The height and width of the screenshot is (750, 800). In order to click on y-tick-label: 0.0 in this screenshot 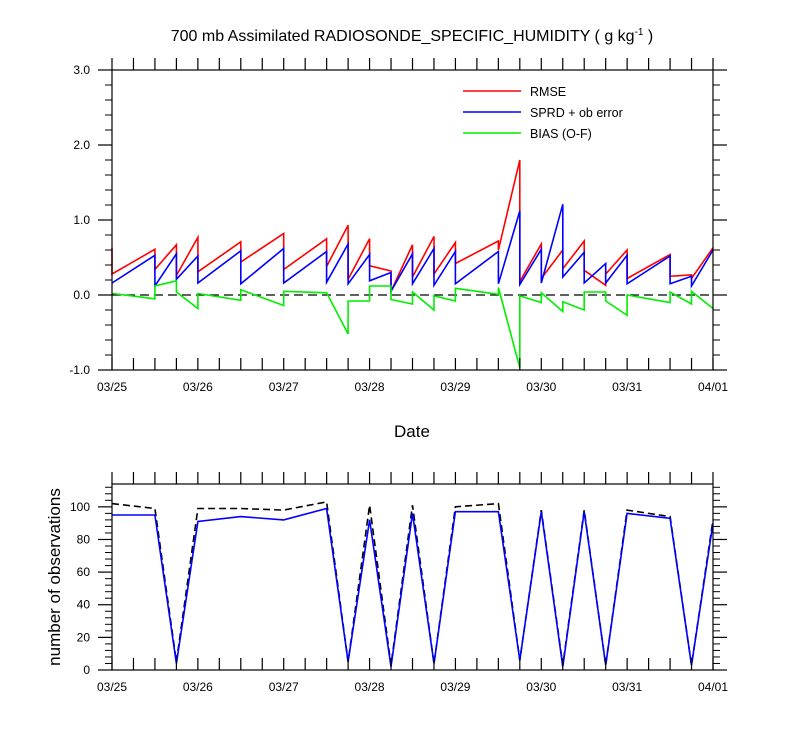, I will do `click(81, 295)`.